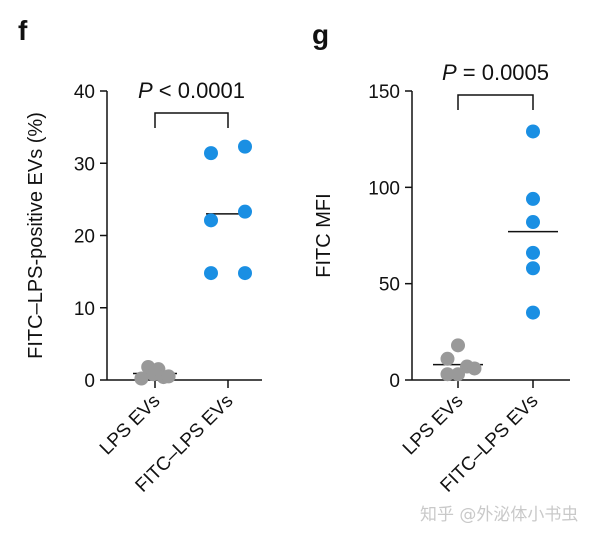 This screenshot has height=540, width=600. Describe the element at coordinates (324, 235) in the screenshot. I see `panel-g-y-axis-title: FITC MFI` at that location.